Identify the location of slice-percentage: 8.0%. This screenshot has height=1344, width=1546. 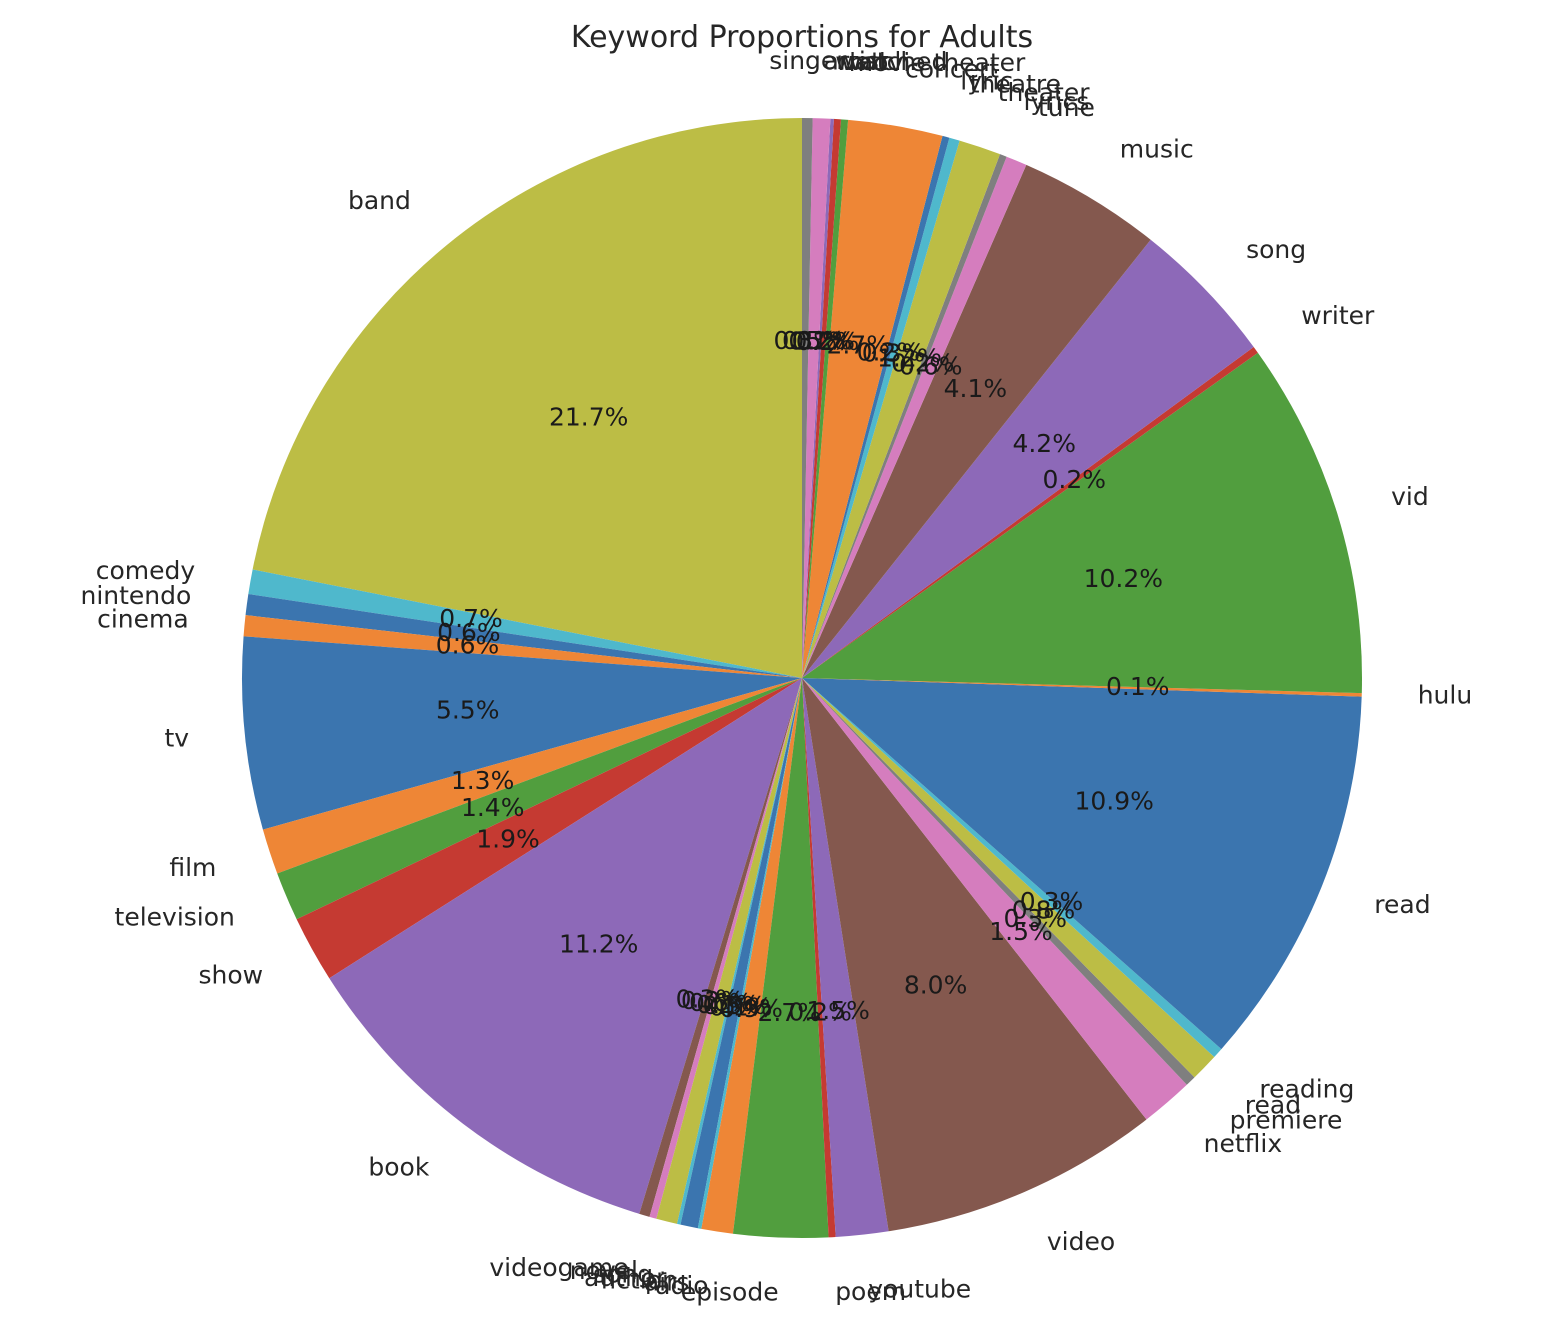
(936, 984).